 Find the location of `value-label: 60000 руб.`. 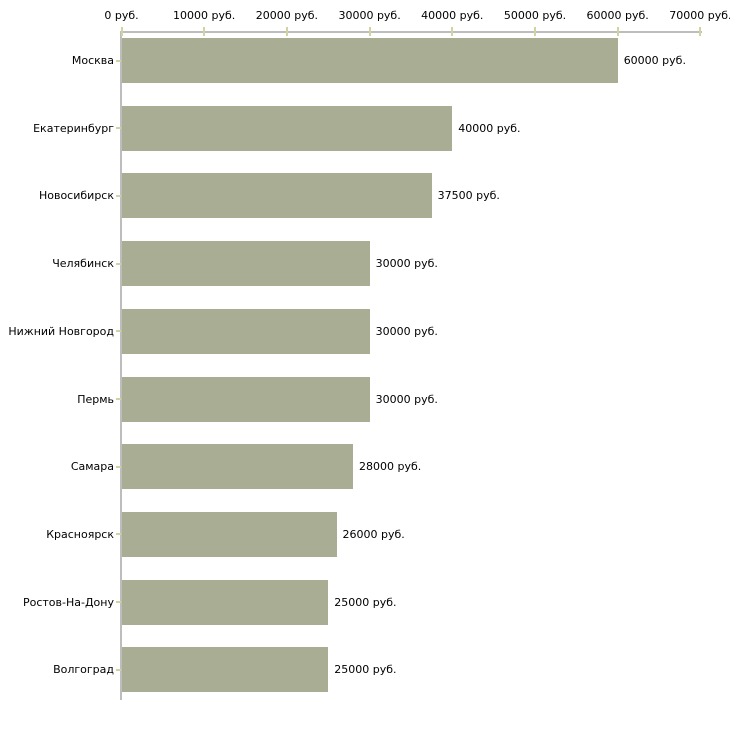

value-label: 60000 руб. is located at coordinates (654, 60).